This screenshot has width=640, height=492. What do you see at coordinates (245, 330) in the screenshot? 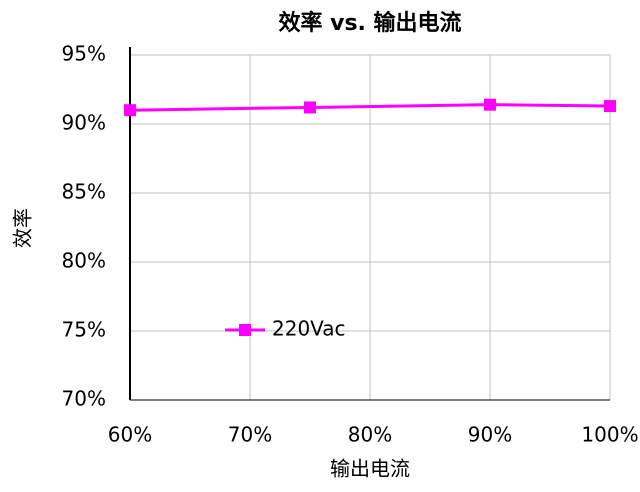
I see `legend-marker` at bounding box center [245, 330].